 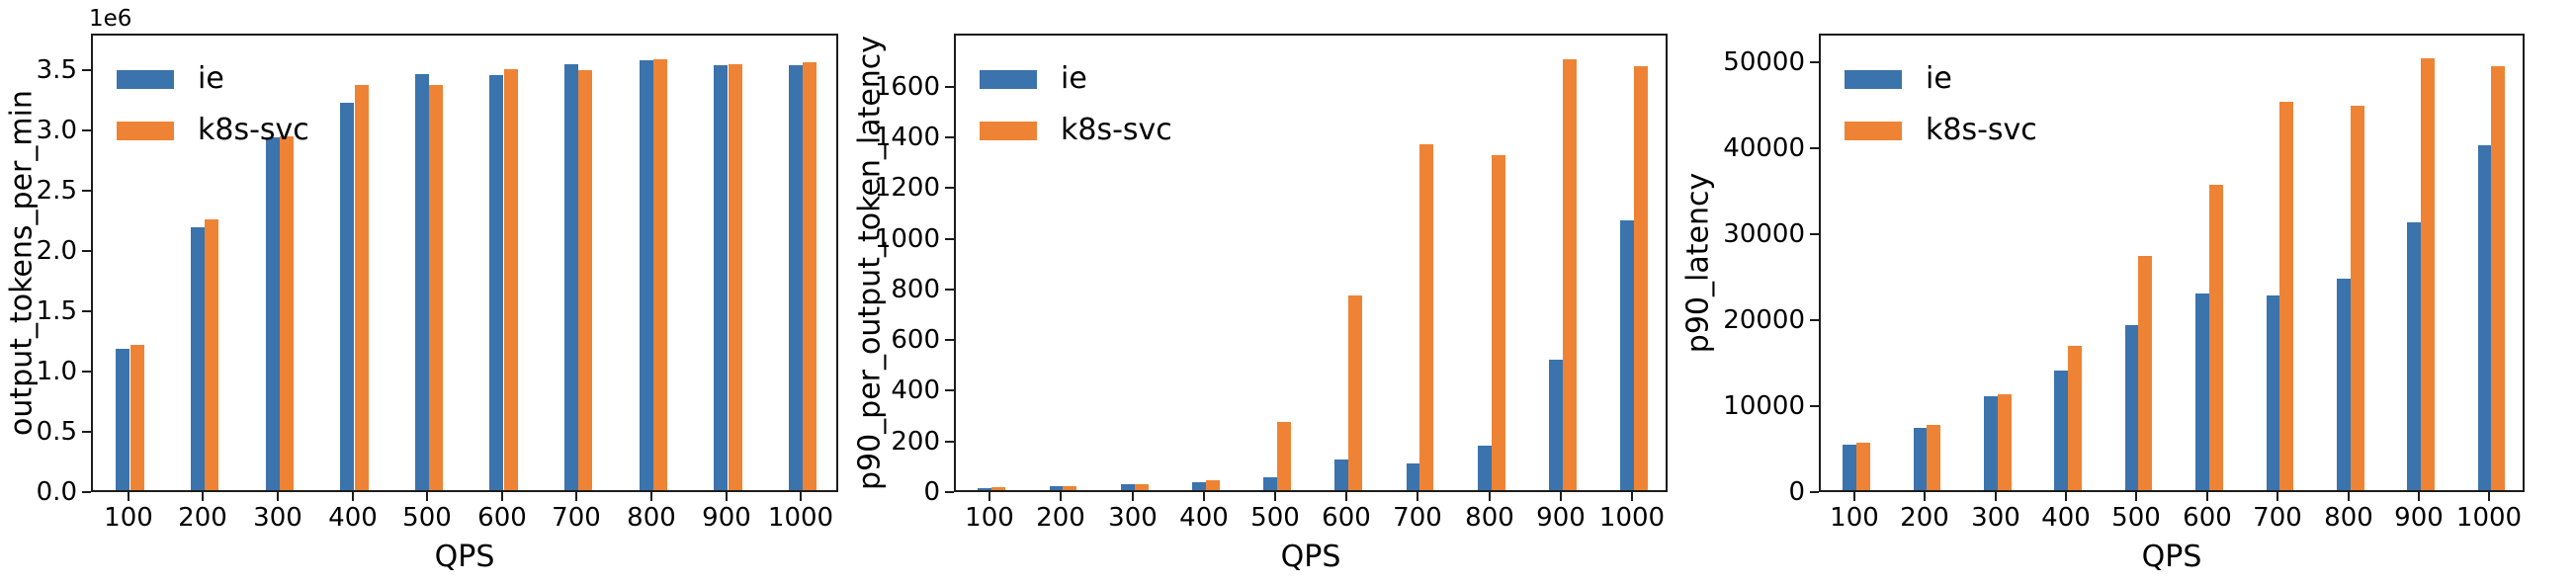 What do you see at coordinates (907, 87) in the screenshot?
I see `y-tick-label: 1600` at bounding box center [907, 87].